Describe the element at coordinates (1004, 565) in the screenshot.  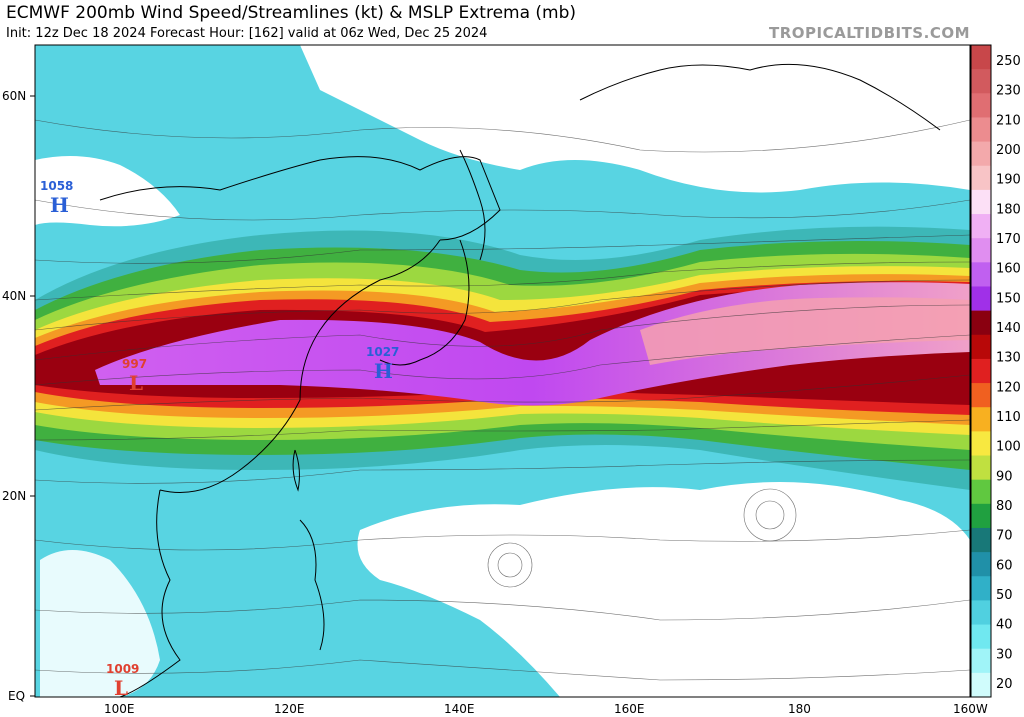
I see `colorbar-label: 60` at that location.